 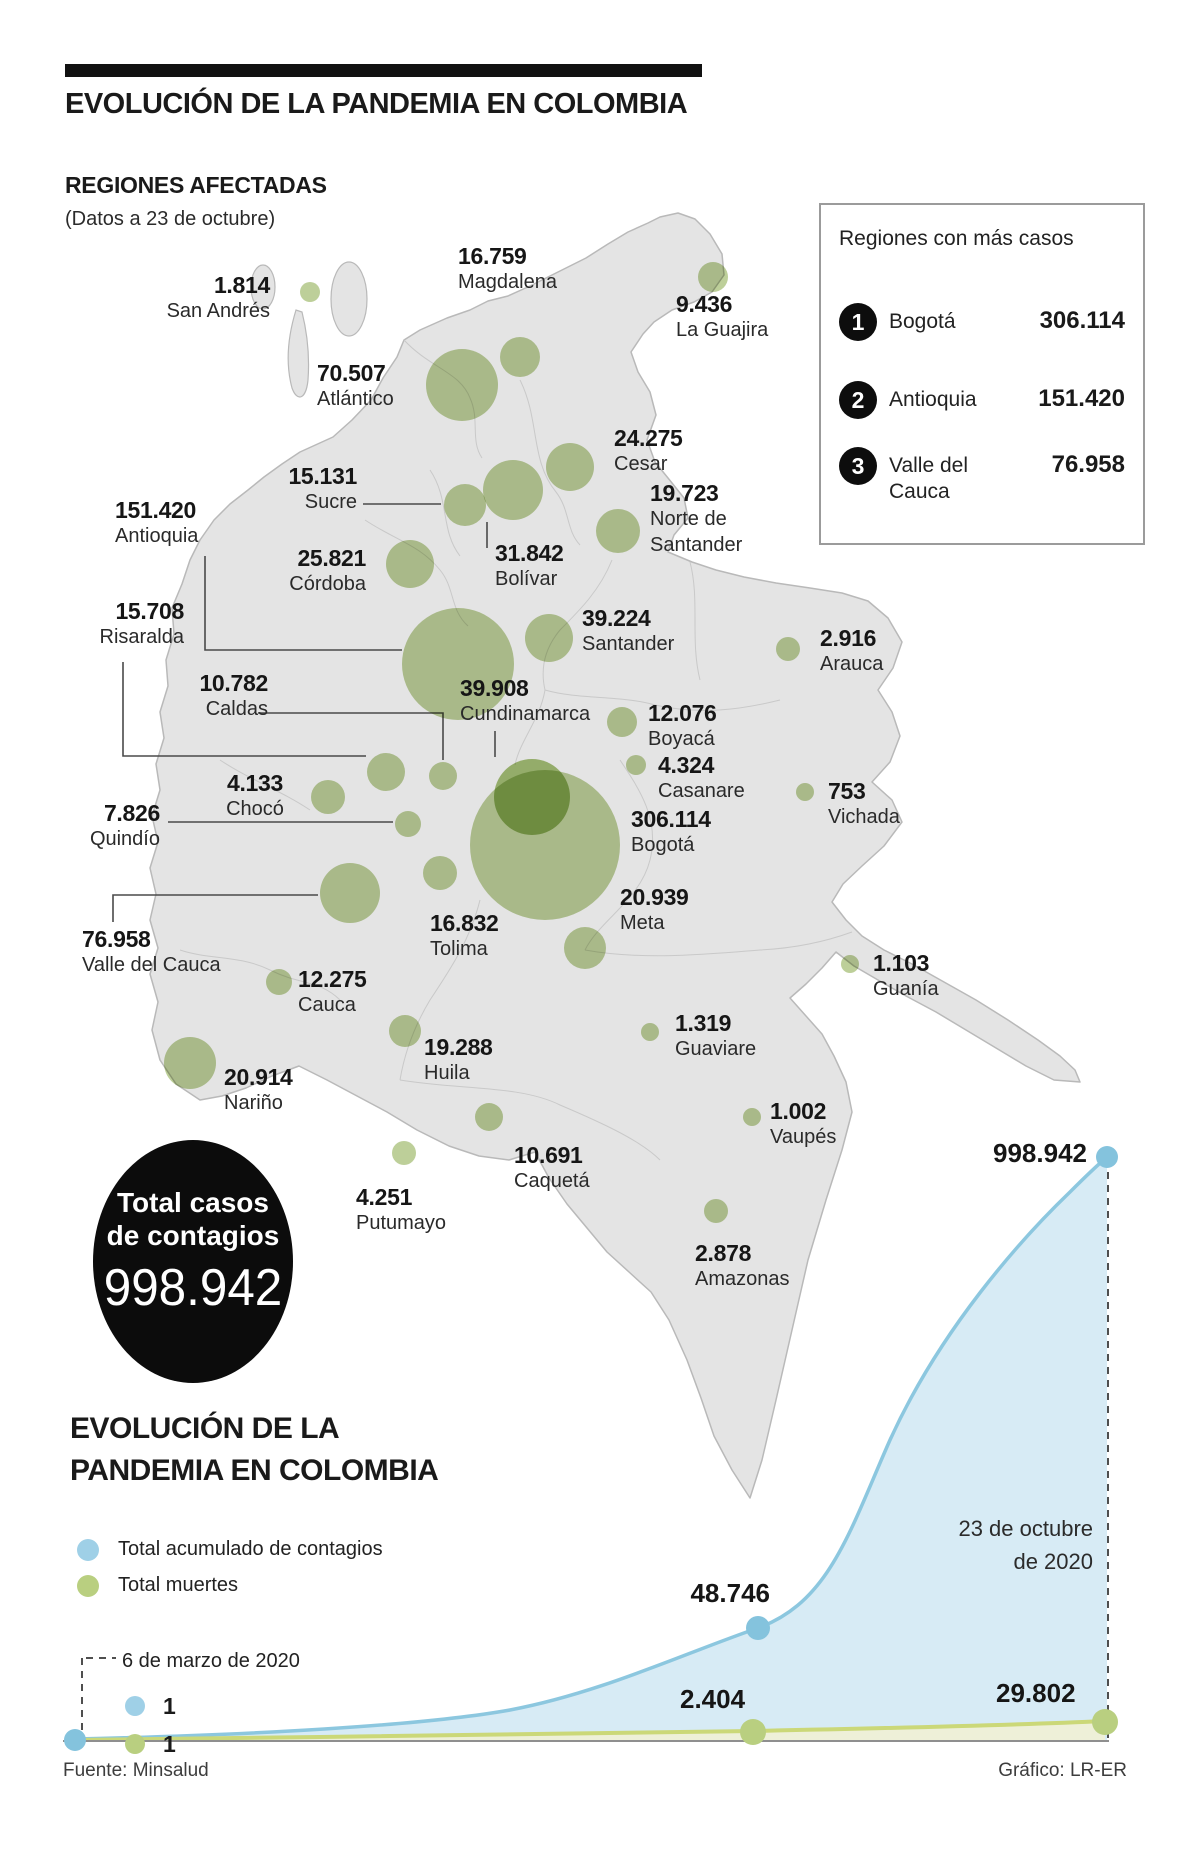 What do you see at coordinates (151, 965) in the screenshot?
I see `region-name: Valle del Cauca` at bounding box center [151, 965].